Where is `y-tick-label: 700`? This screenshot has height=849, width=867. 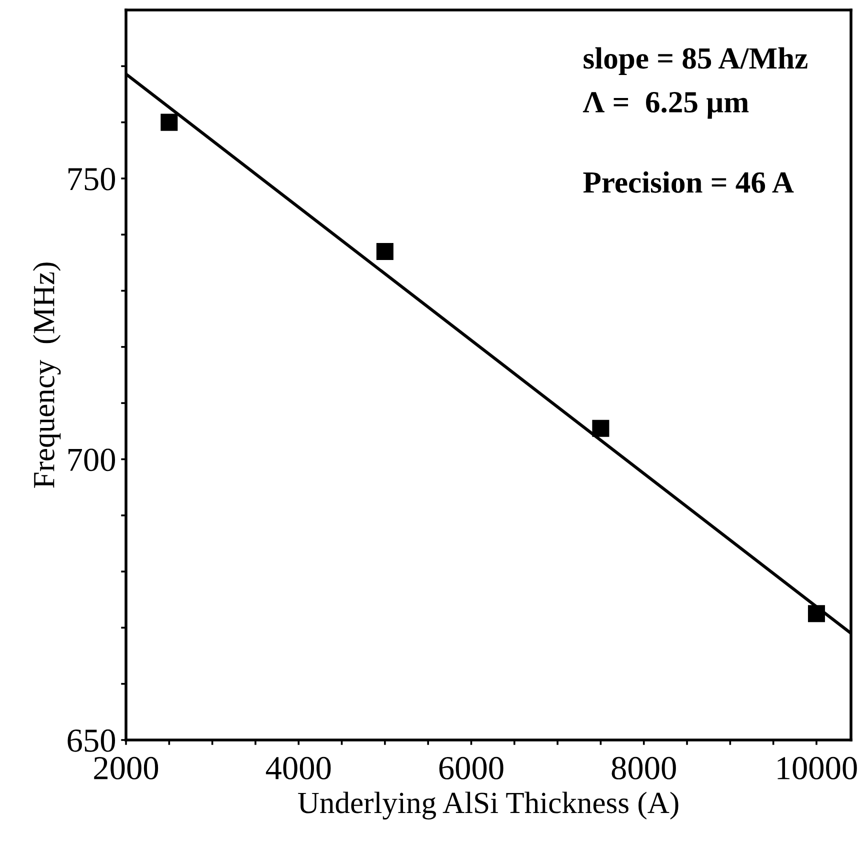
y-tick-label: 700 is located at coordinates (92, 460).